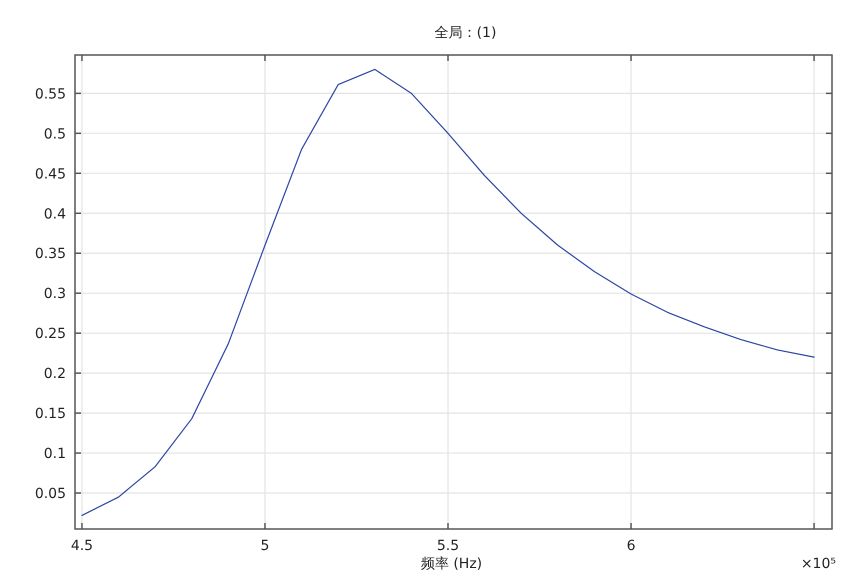 Image resolution: width=842 pixels, height=575 pixels. Describe the element at coordinates (55, 214) in the screenshot. I see `y-tick-label: 0.4` at that location.